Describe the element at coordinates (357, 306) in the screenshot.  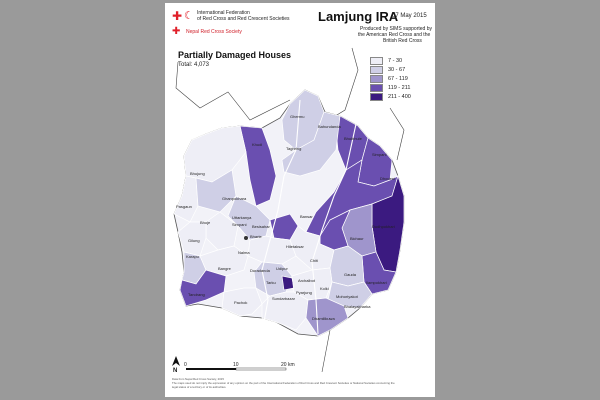
I see `place-bhalayakharka: Bhalayakharka` at that location.